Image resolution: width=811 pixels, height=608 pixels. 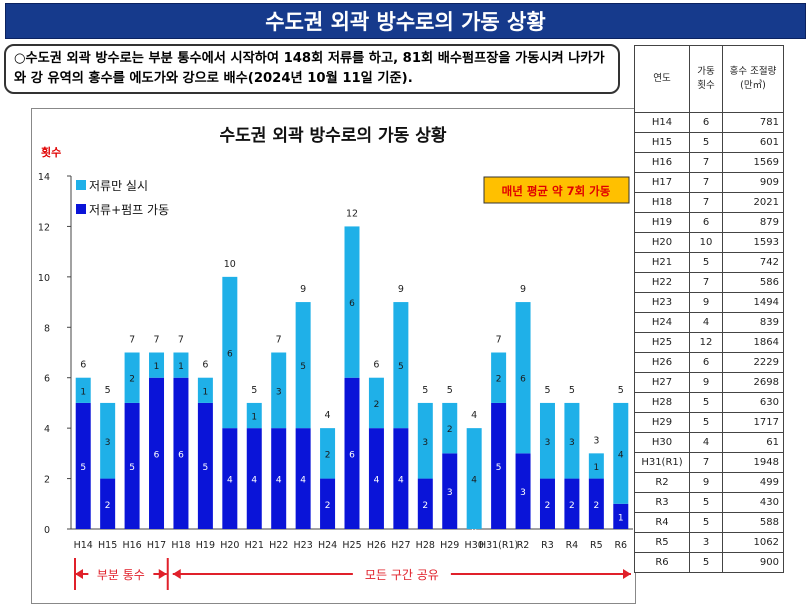 I want to click on value-label-stored-pump: 3, so click(x=523, y=493).